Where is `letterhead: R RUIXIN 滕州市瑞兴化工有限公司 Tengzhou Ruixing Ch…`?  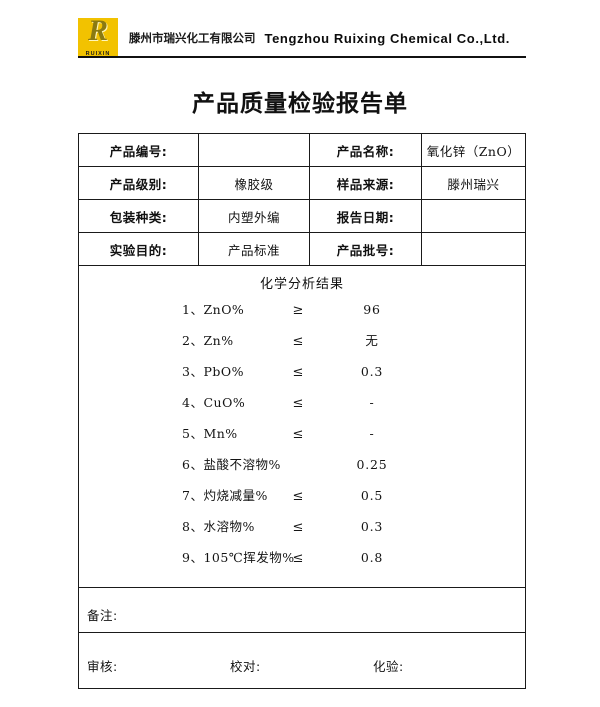 letterhead: R RUIXIN 滕州市瑞兴化工有限公司 Tengzhou Ruixing Ch… is located at coordinates (302, 38).